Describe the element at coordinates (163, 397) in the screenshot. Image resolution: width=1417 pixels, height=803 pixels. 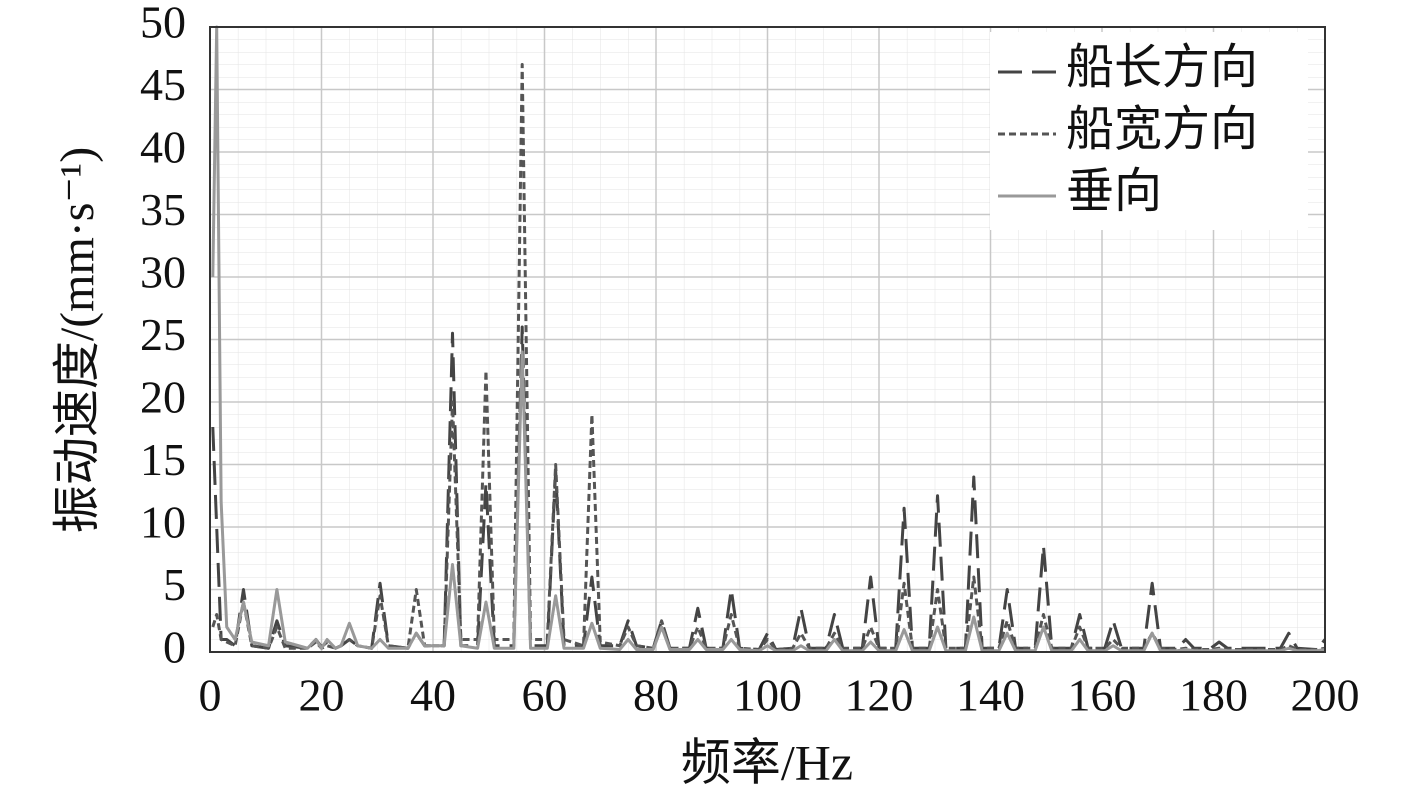
I see `y-tick-label: 20` at that location.